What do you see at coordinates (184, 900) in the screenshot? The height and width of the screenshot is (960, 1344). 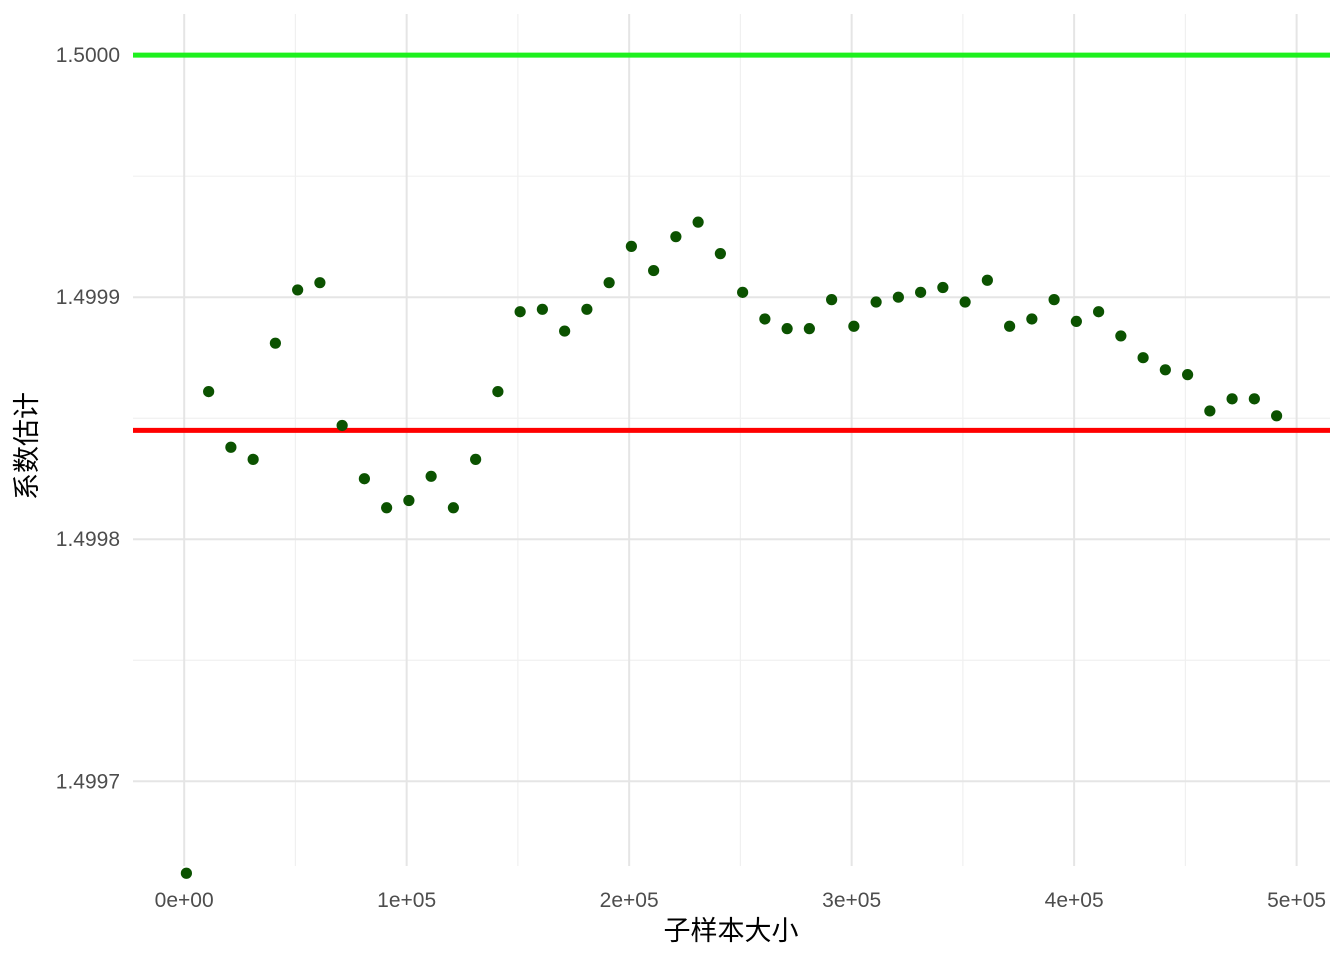 I see `x-tick-label: 0e+00` at bounding box center [184, 900].